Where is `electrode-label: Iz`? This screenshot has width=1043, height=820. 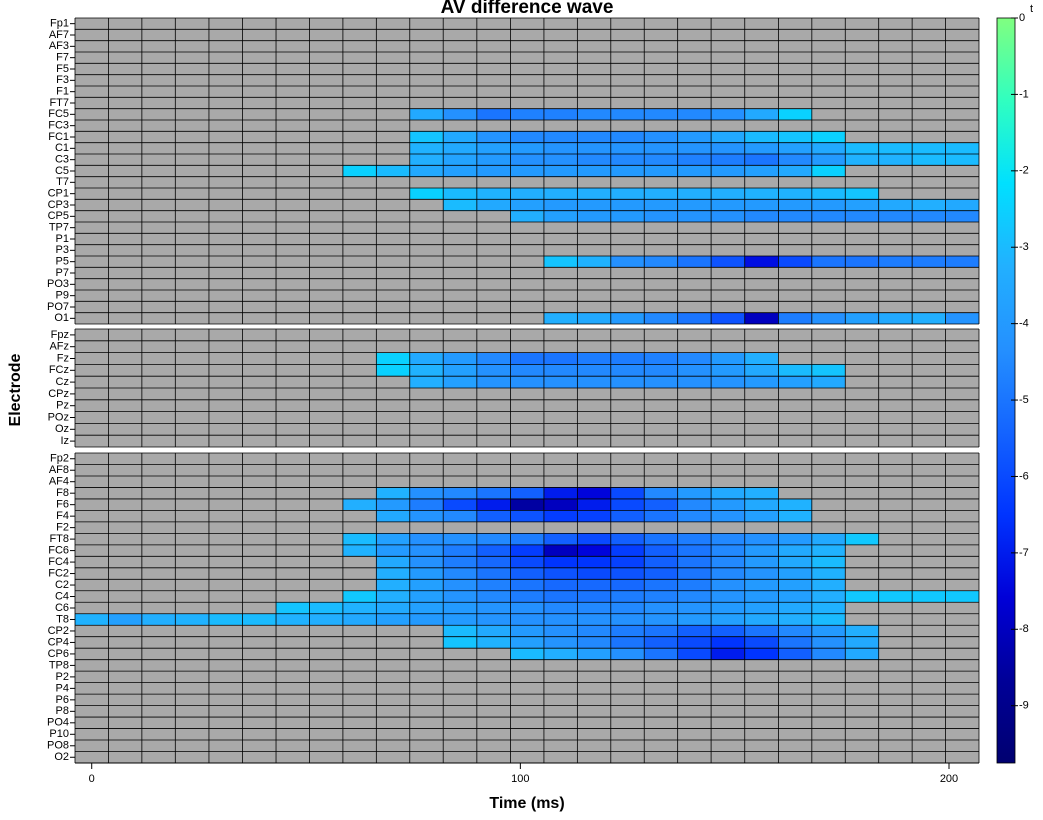 electrode-label: Iz is located at coordinates (64, 441).